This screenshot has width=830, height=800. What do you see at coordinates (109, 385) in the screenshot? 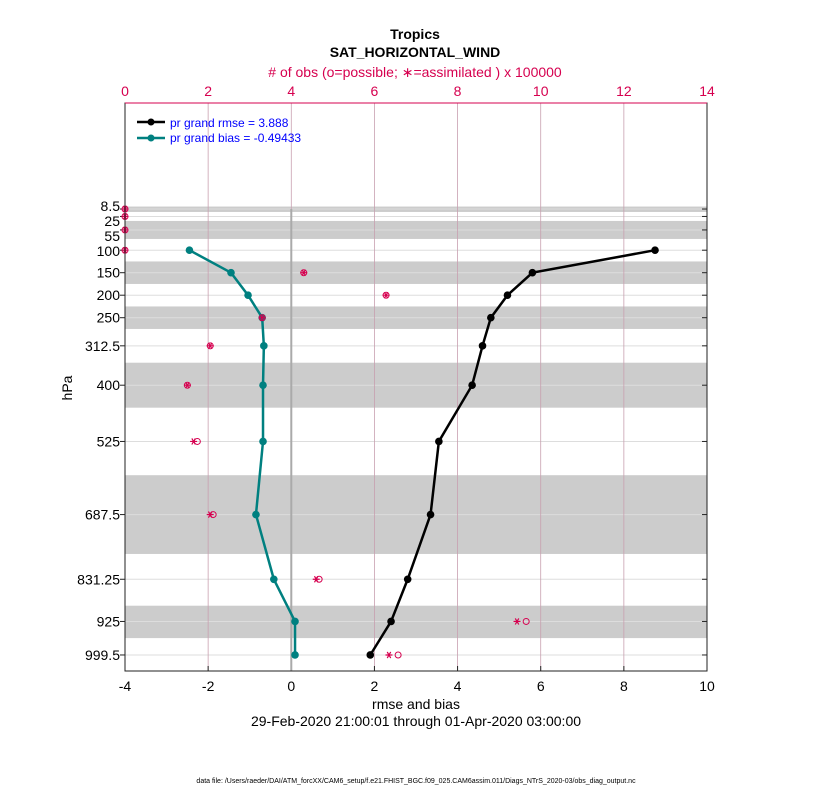
I see `y-tick-label: 400` at bounding box center [109, 385].